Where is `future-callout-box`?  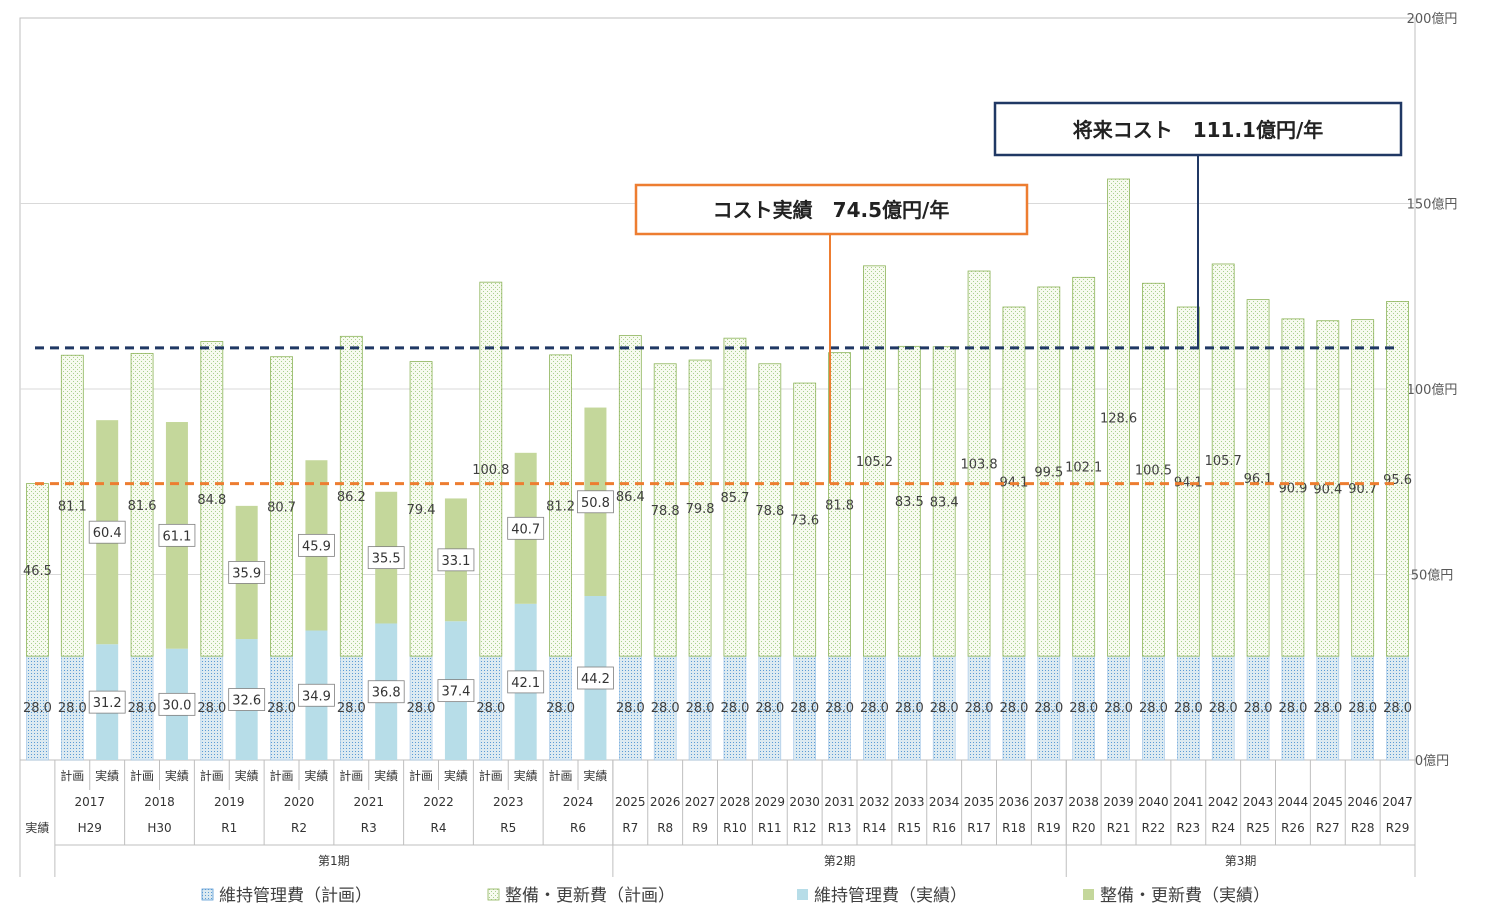
future-callout-box is located at coordinates (1198, 129).